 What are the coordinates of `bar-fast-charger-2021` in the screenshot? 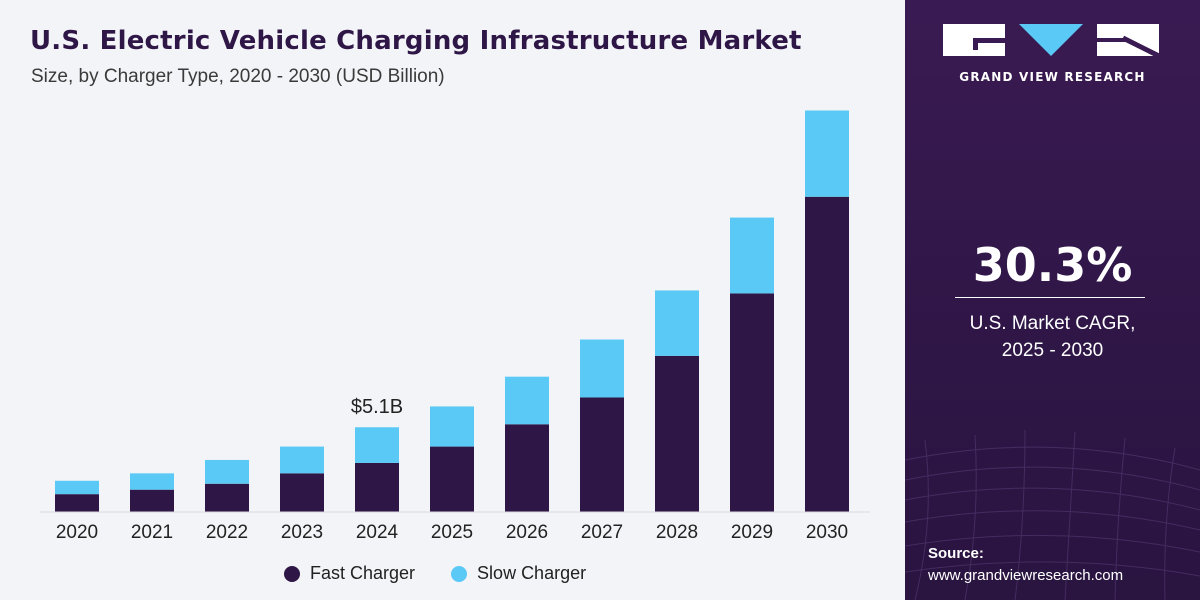 It's located at (152, 500).